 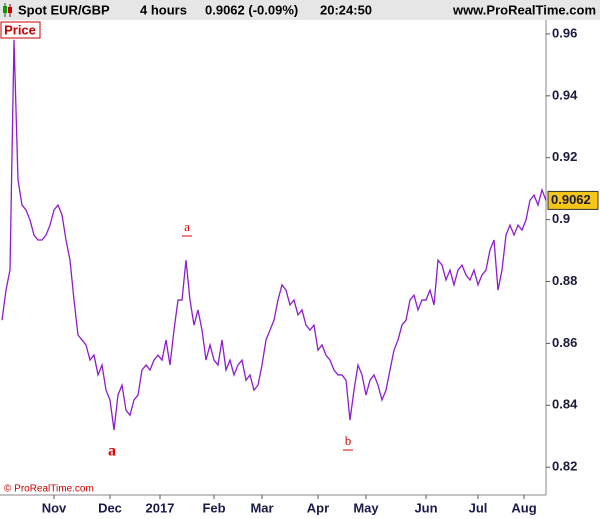 What do you see at coordinates (261, 507) in the screenshot?
I see `x-tick-label: Mar` at bounding box center [261, 507].